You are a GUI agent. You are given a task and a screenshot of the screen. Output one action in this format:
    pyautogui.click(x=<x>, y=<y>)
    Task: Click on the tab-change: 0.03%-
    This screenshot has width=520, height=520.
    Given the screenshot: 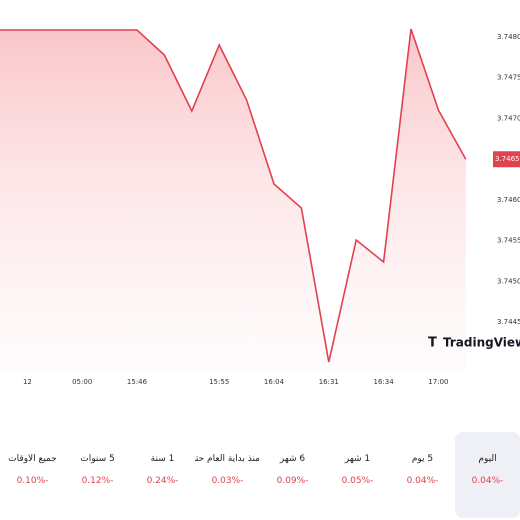 What is the action you would take?
    pyautogui.click(x=227, y=481)
    